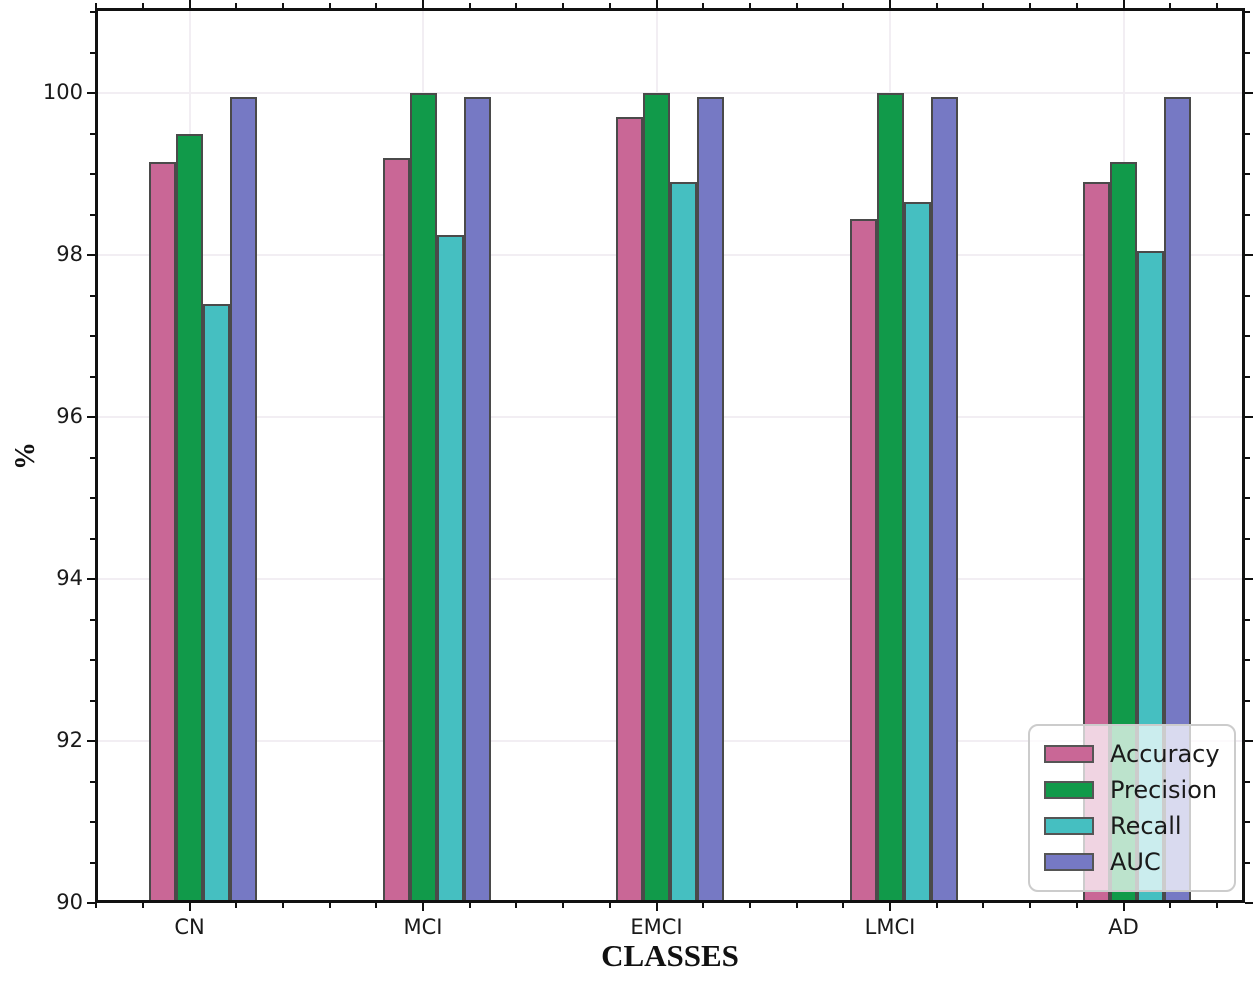 The width and height of the screenshot is (1255, 982). I want to click on legend-label: Recall, so click(1146, 826).